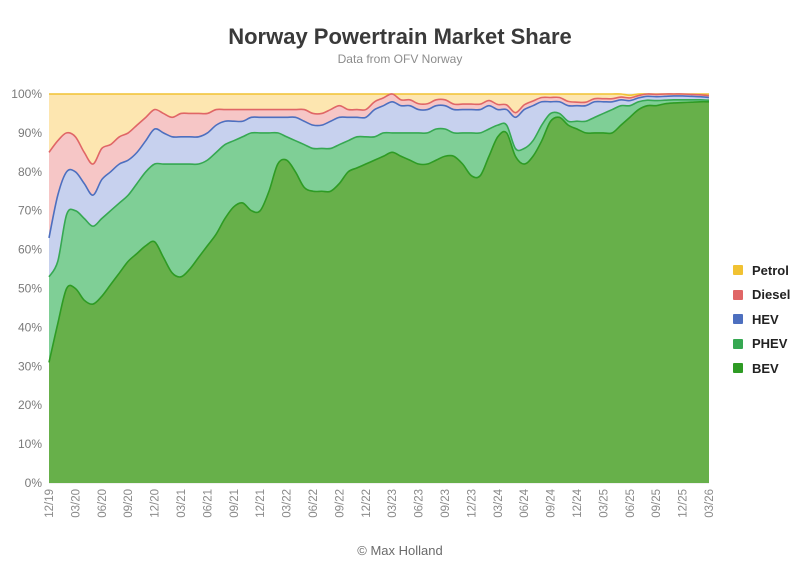 The width and height of the screenshot is (800, 585). Describe the element at coordinates (76, 503) in the screenshot. I see `x-tick-label: 03/20` at that location.